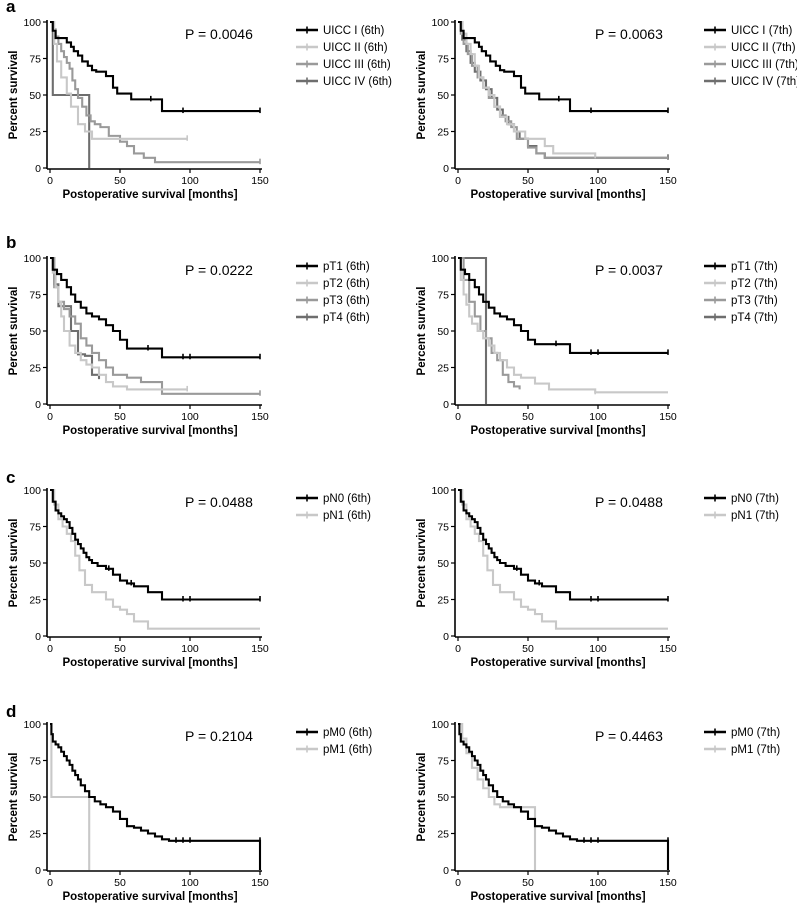 The image size is (797, 910). I want to click on km-curve-uicc-i-7th, so click(563, 66).